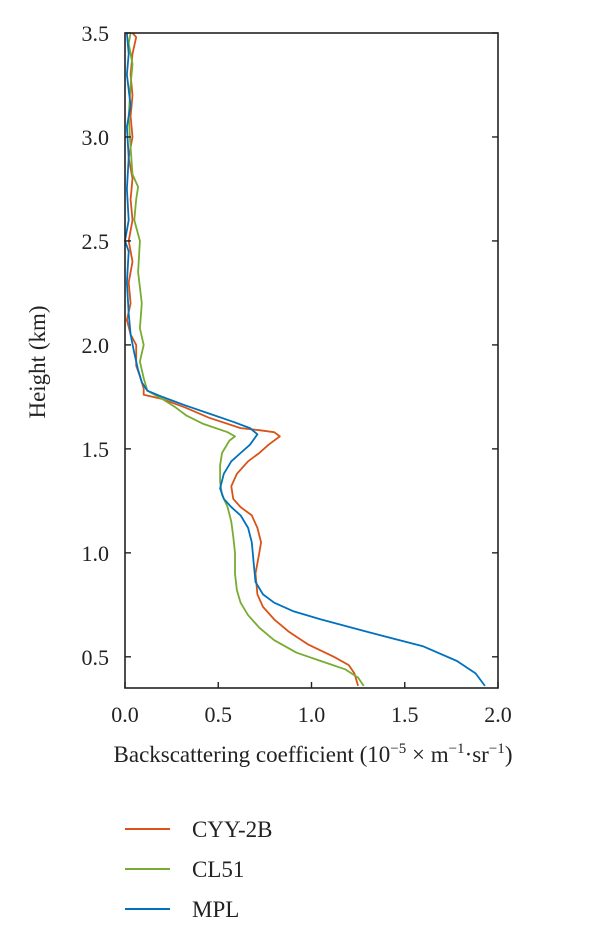  Describe the element at coordinates (232, 829) in the screenshot. I see `legend-label: CYY-2B` at that location.